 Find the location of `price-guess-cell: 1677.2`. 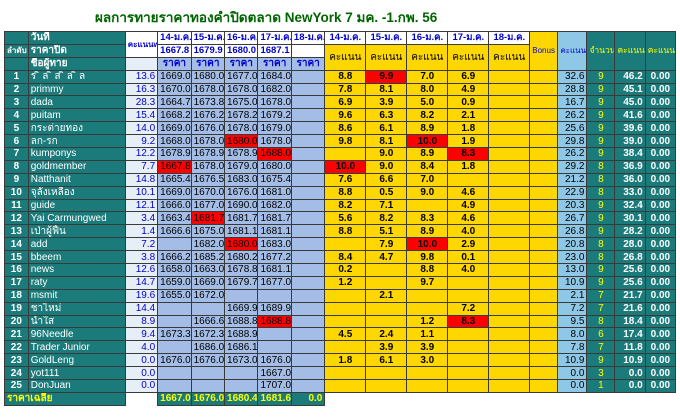

price-guess-cell: 1677.2 is located at coordinates (274, 257).